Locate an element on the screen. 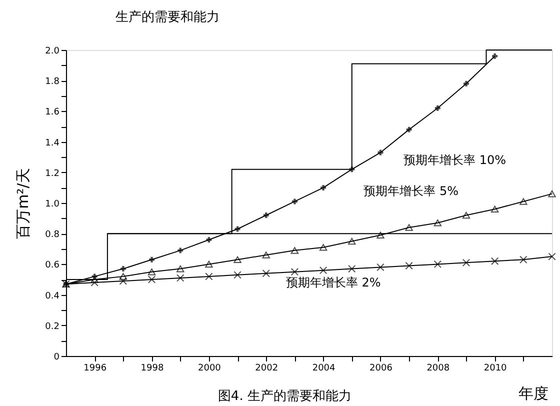  y-tick-label: 1.0 is located at coordinates (52, 205).